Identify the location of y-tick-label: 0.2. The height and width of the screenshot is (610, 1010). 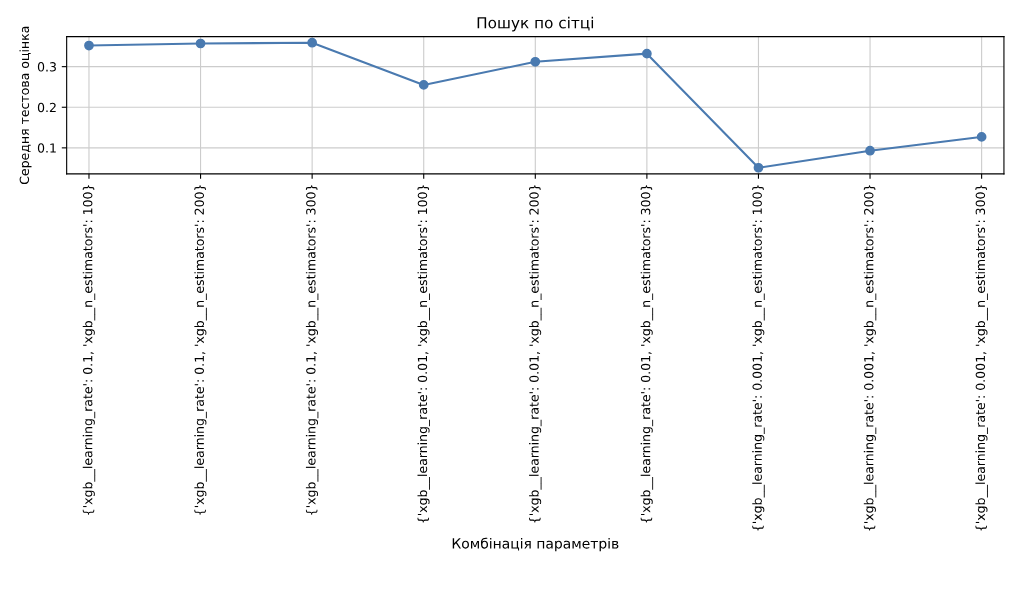
(46, 107).